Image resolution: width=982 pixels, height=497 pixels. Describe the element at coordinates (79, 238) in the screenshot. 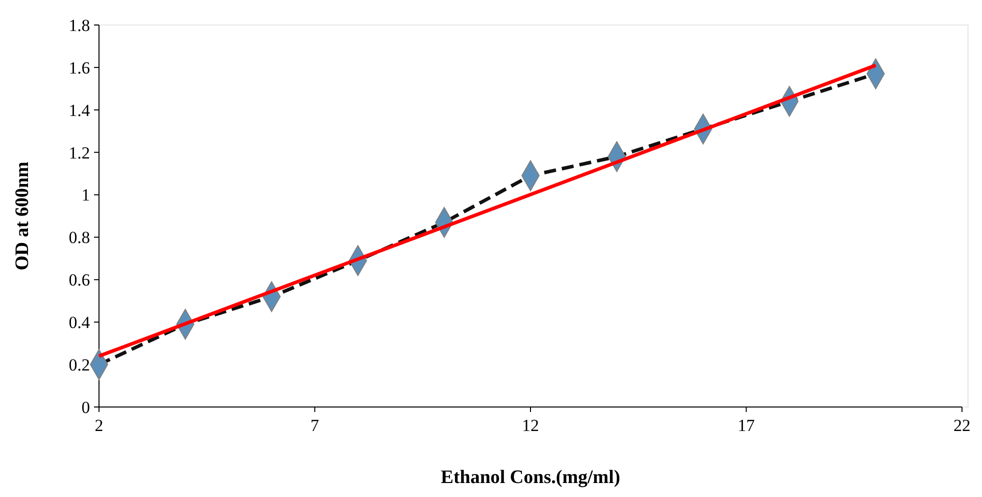

I see `y-tick-label: 0.8` at that location.